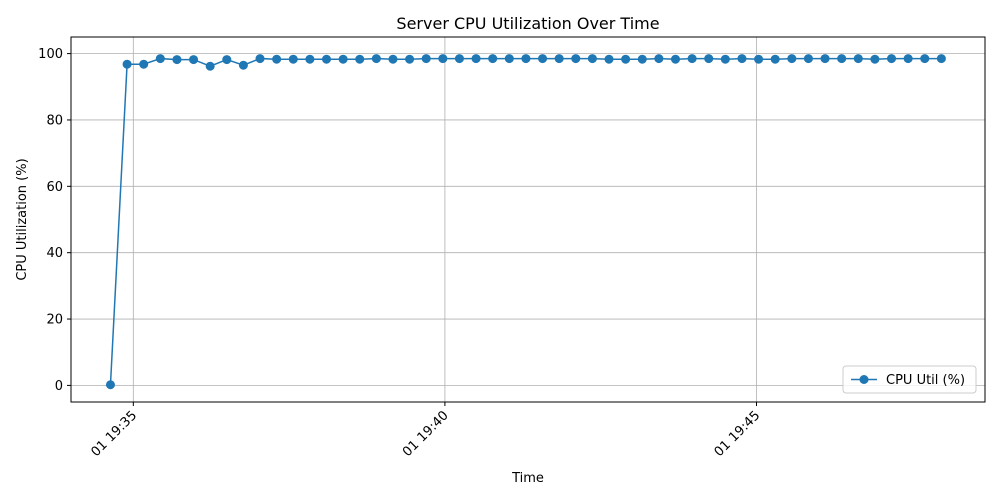 The image size is (1000, 500). Describe the element at coordinates (59, 386) in the screenshot. I see `y-tick-label: 0` at that location.